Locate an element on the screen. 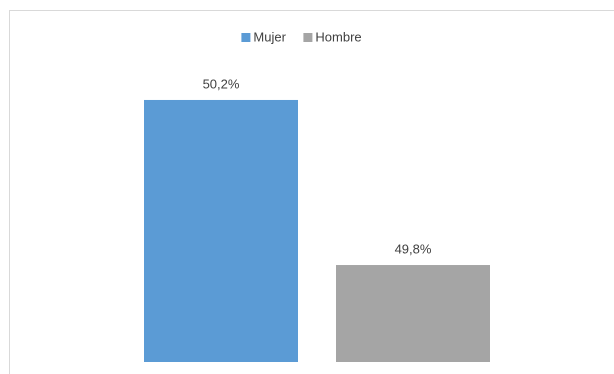 Image resolution: width=614 pixels, height=374 pixels. legend-label: Mujer is located at coordinates (269, 36).